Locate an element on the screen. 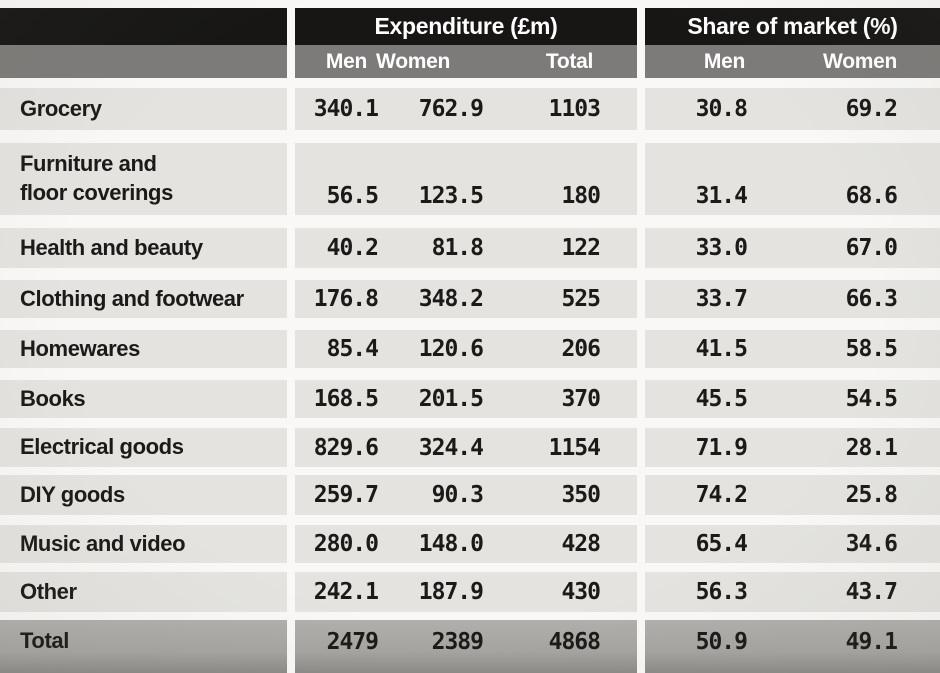 Image resolution: width=940 pixels, height=673 pixels. cell-expenditure-men: 340.1 is located at coordinates (346, 109).